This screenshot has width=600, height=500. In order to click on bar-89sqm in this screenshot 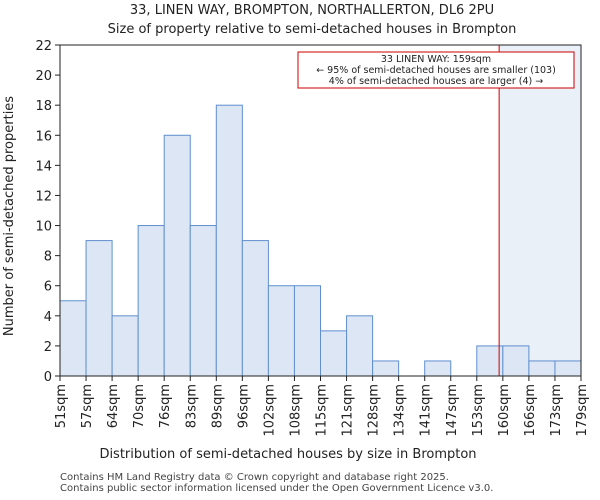, I will do `click(229, 240)`.